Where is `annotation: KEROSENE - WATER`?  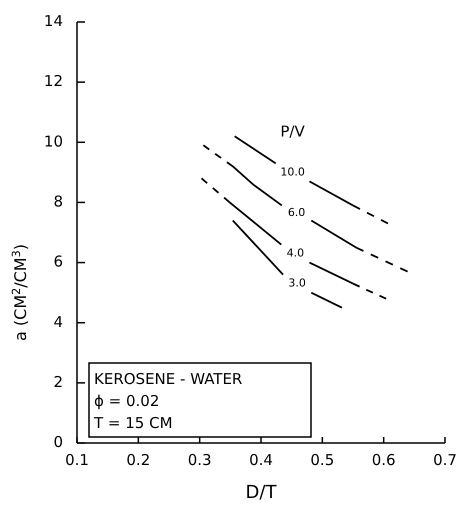 annotation: KEROSENE - WATER is located at coordinates (168, 379).